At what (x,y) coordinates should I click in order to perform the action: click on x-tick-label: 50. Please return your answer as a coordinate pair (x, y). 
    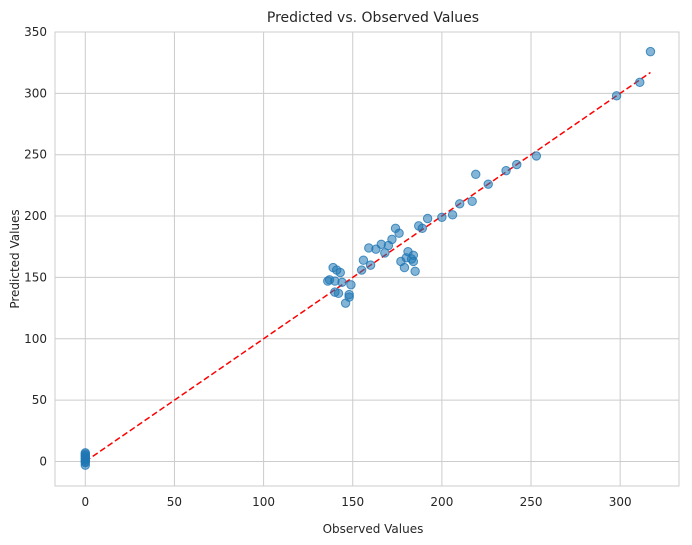
    Looking at the image, I should click on (174, 502).